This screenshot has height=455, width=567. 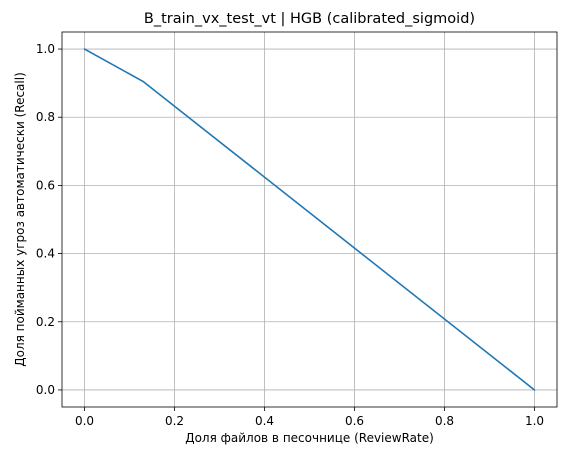 I want to click on x-axis: 0.0 0.2 0.4 0.6 0.8 1.0, so click(x=309, y=417).